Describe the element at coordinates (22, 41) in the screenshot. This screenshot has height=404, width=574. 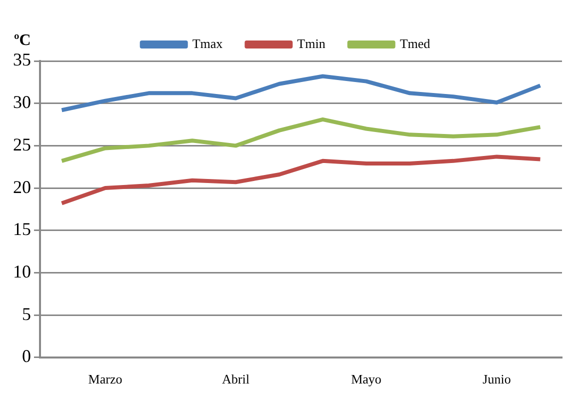
I see `y-axis-title: ºC` at that location.